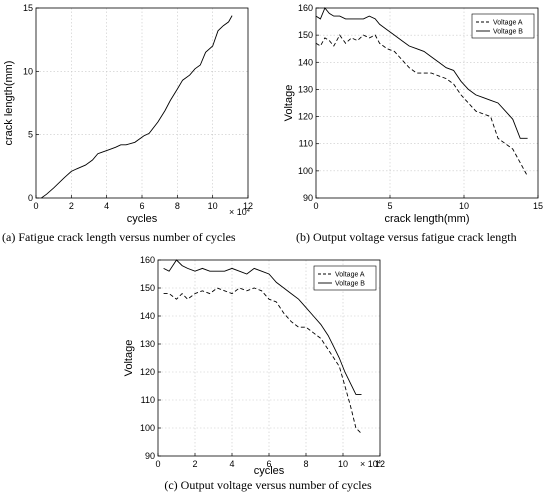  I want to click on y-tick-label: 5, so click(30, 135).